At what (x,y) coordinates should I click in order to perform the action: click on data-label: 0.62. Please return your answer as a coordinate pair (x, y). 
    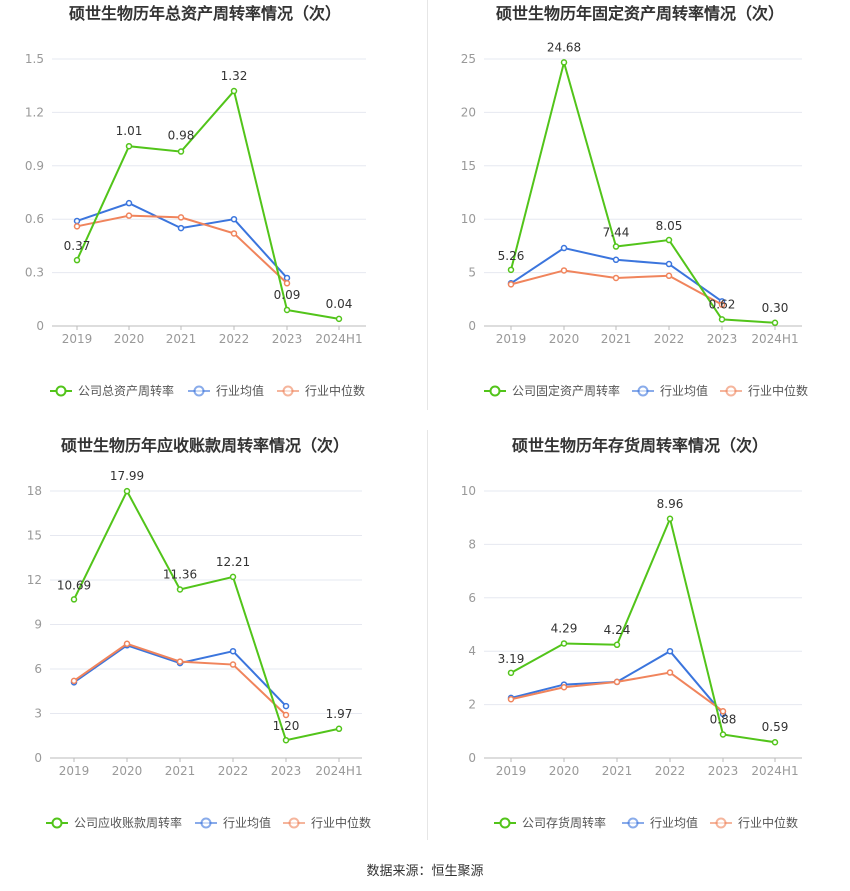
    Looking at the image, I should click on (722, 304).